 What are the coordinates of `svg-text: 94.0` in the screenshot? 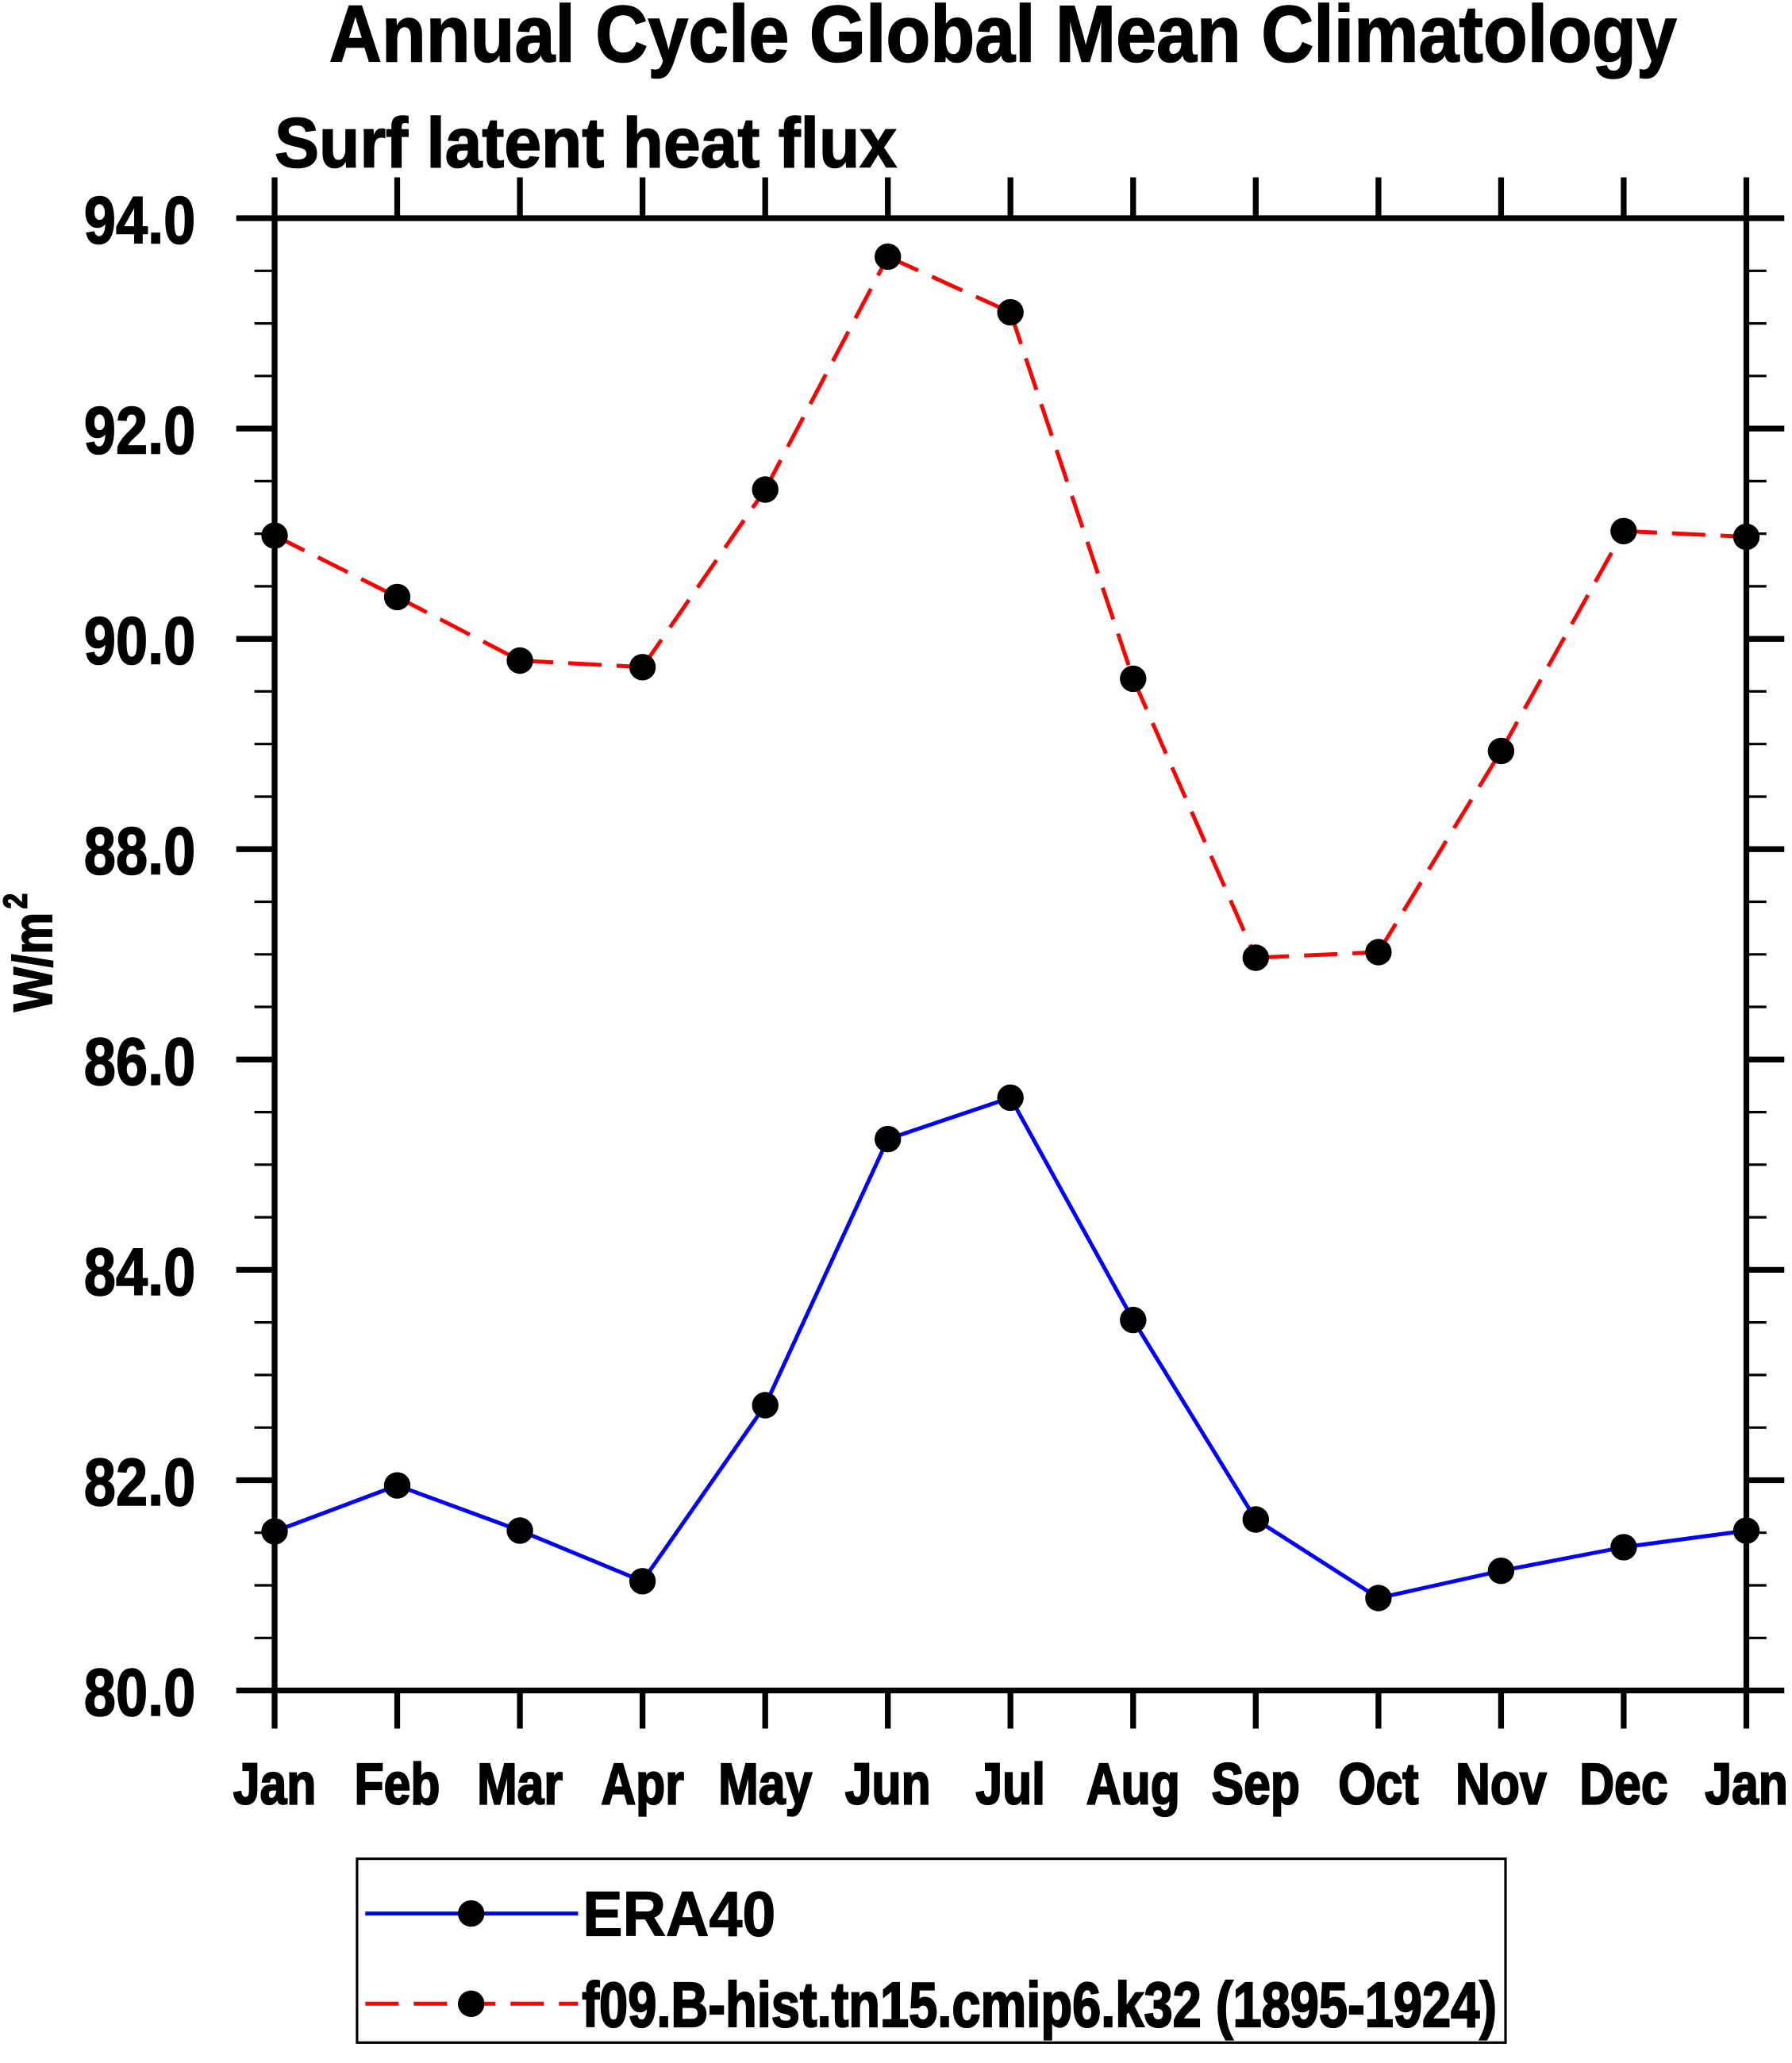 It's located at (140, 220).